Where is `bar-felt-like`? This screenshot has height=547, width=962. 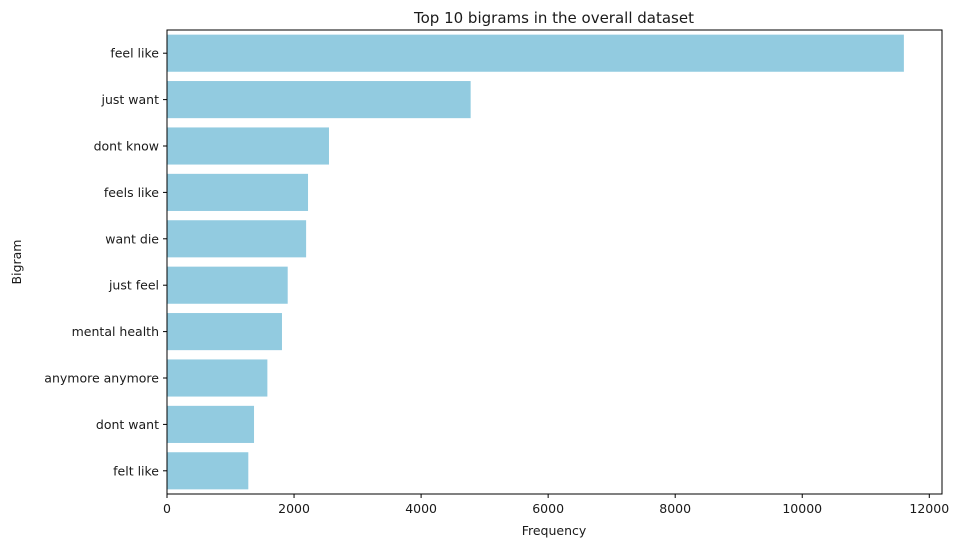 bar-felt-like is located at coordinates (208, 471).